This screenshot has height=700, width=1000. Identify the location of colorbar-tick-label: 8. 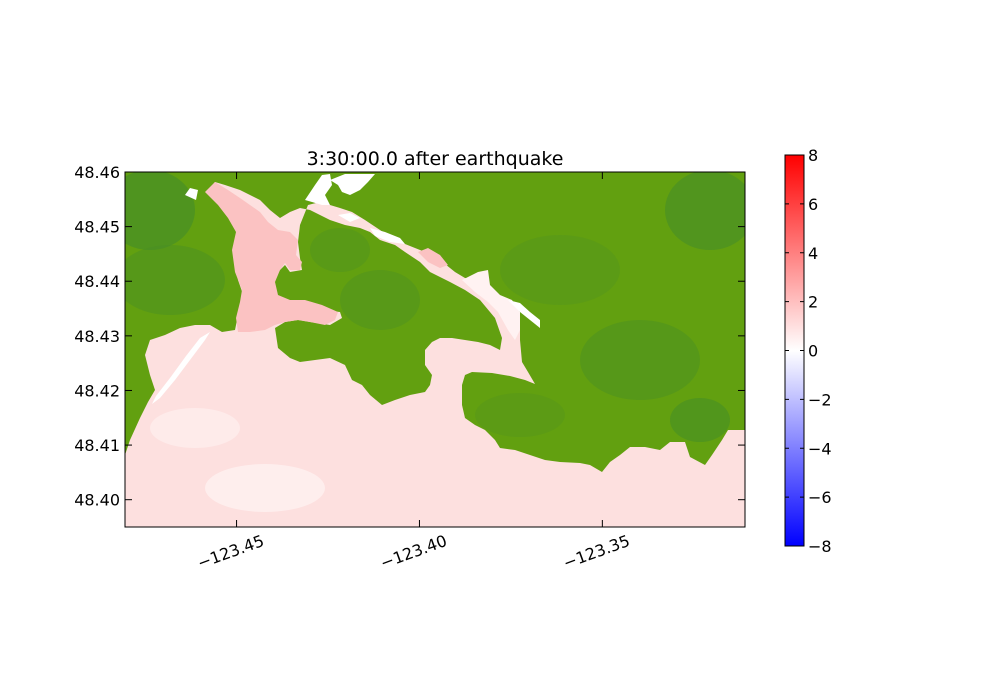
(813, 155).